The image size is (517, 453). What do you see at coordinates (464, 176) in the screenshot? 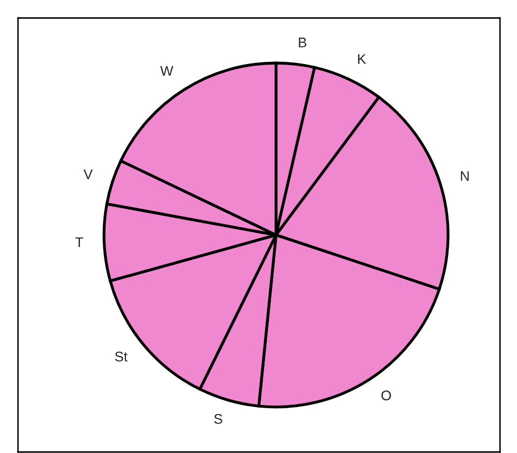
I see `slice-label: N` at bounding box center [464, 176].